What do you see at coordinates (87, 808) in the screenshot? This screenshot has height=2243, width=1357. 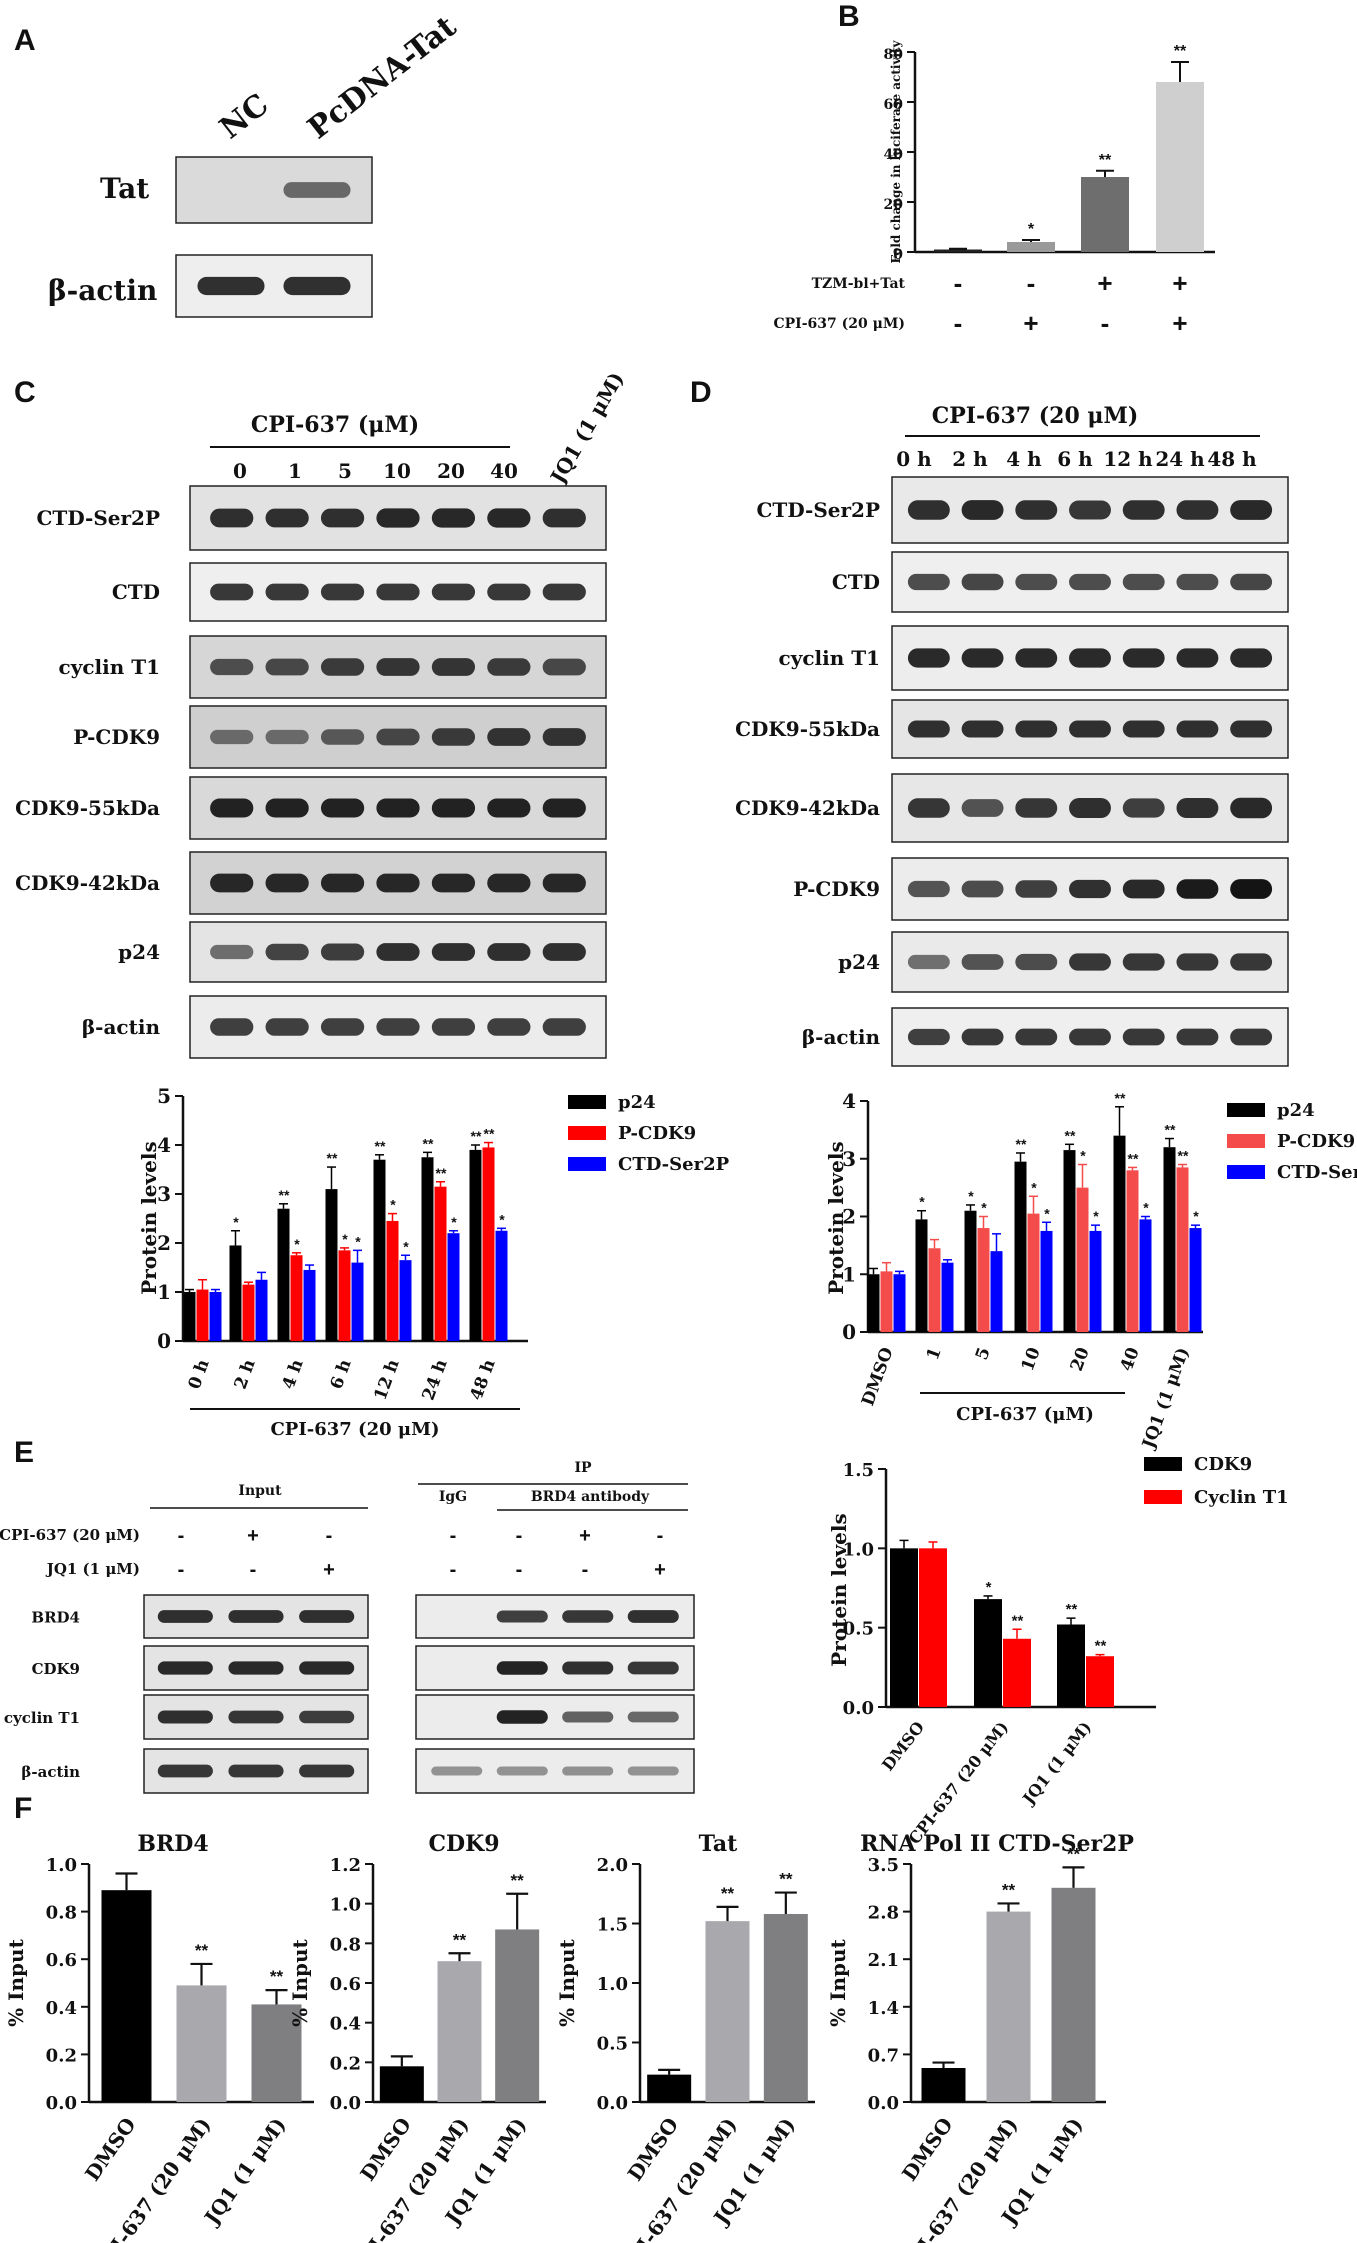 I see `panel-c-row-label: CDK9-55kDa` at bounding box center [87, 808].